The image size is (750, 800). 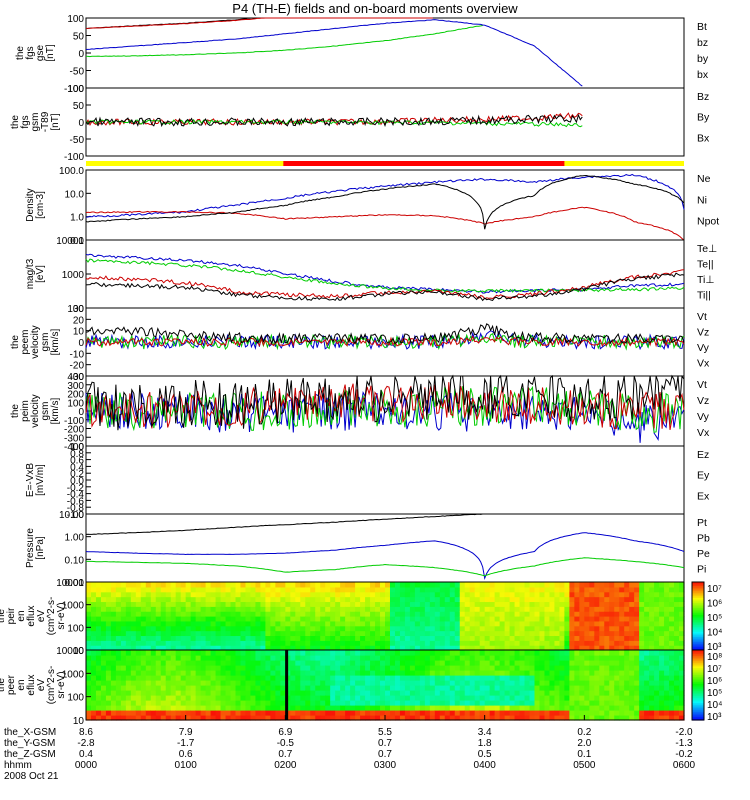 I want to click on x-row-label: hhmm, so click(x=18, y=765).